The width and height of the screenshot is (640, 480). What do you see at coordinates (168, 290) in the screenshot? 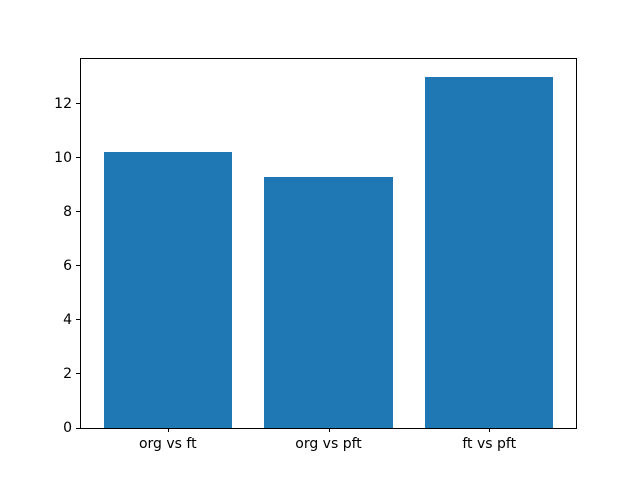
I see `bar-org-vs-ft` at bounding box center [168, 290].